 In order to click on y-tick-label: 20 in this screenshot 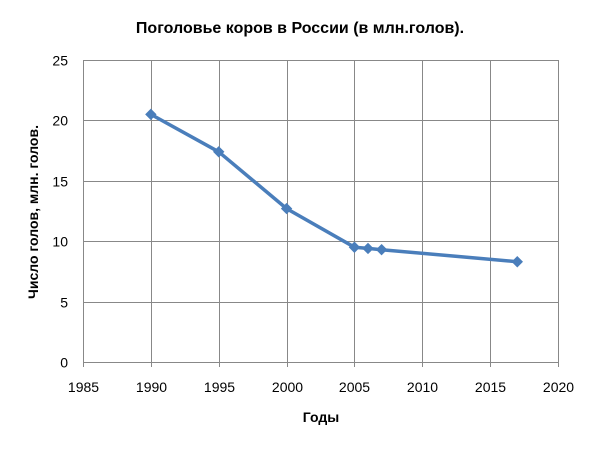, I will do `click(60, 121)`.